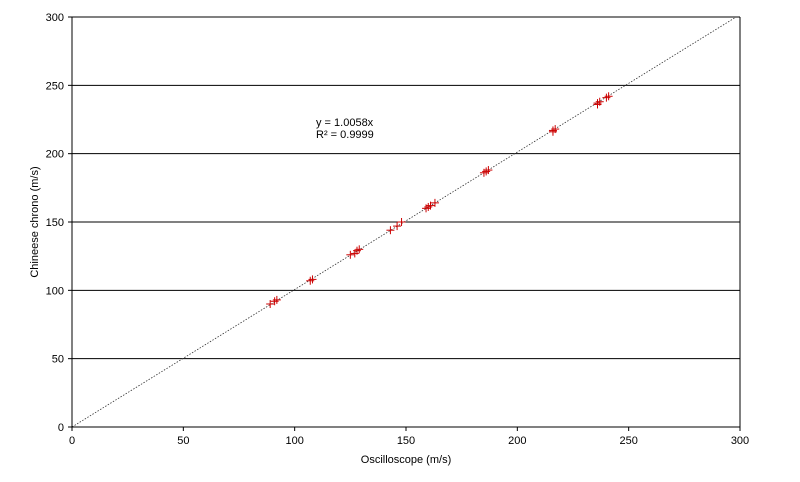 Image resolution: width=800 pixels, height=482 pixels. I want to click on x-tick-label: 50, so click(183, 441).